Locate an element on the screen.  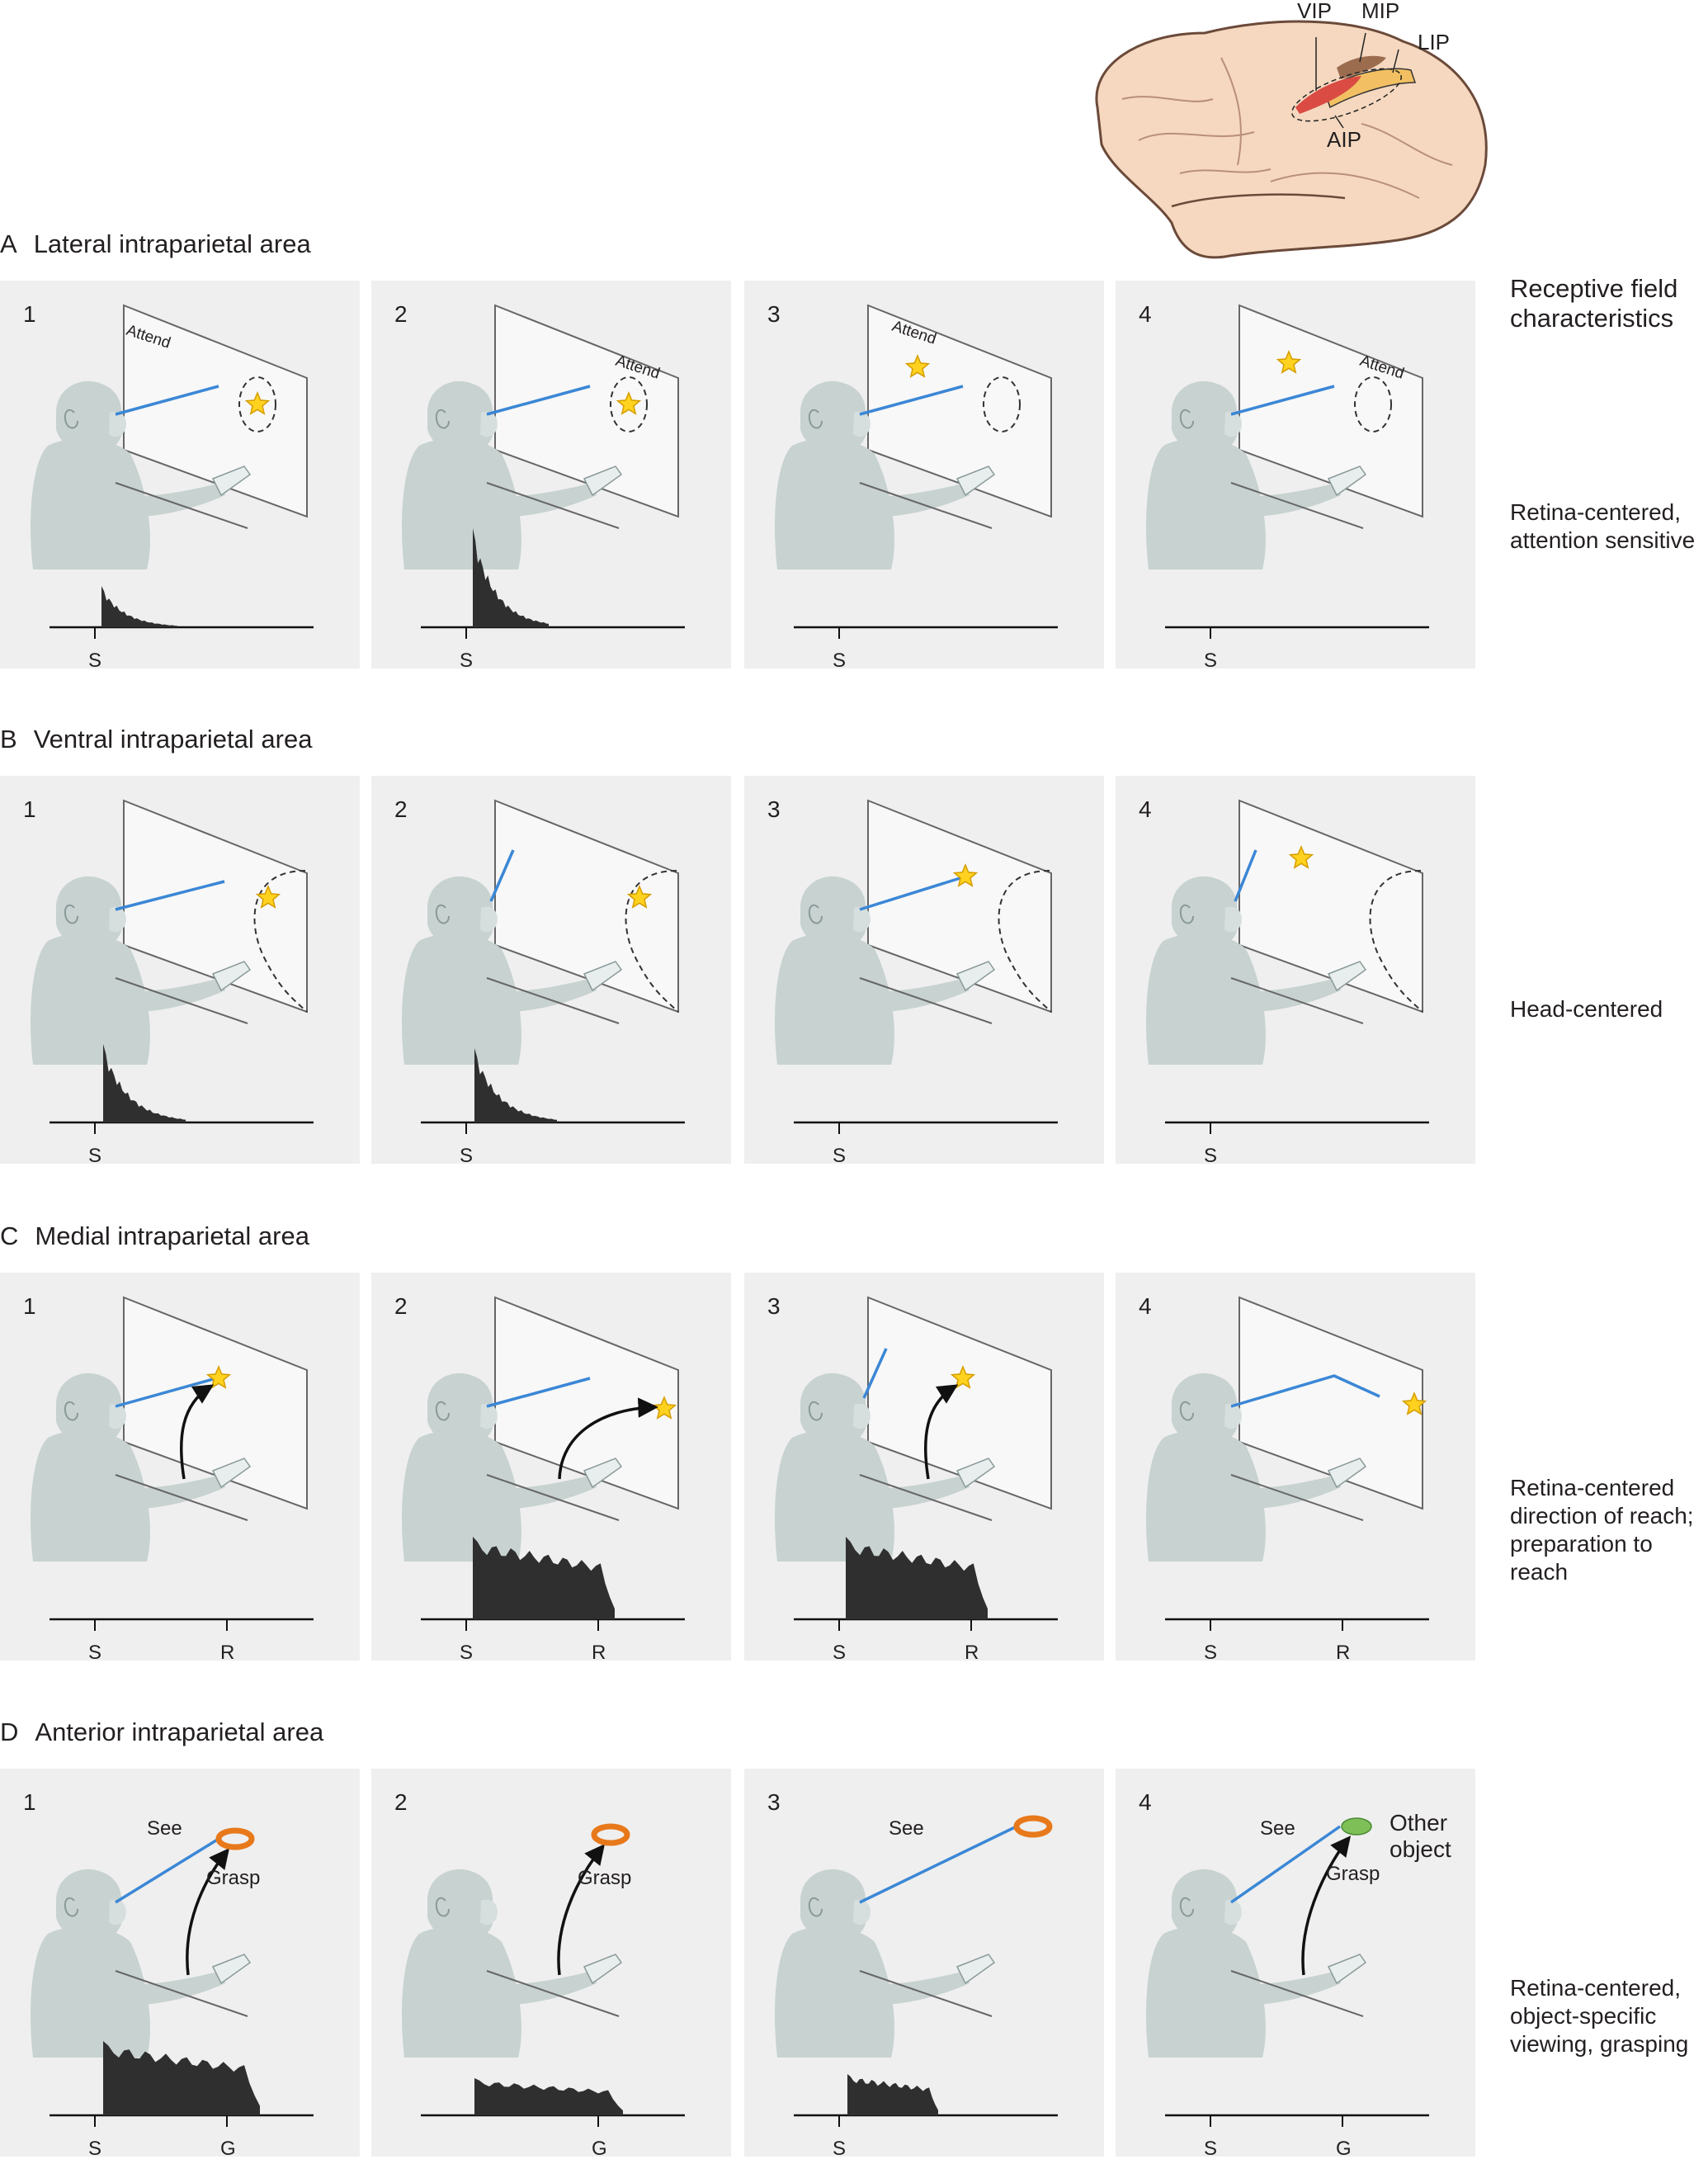
vip-label: VIP is located at coordinates (1314, 11).